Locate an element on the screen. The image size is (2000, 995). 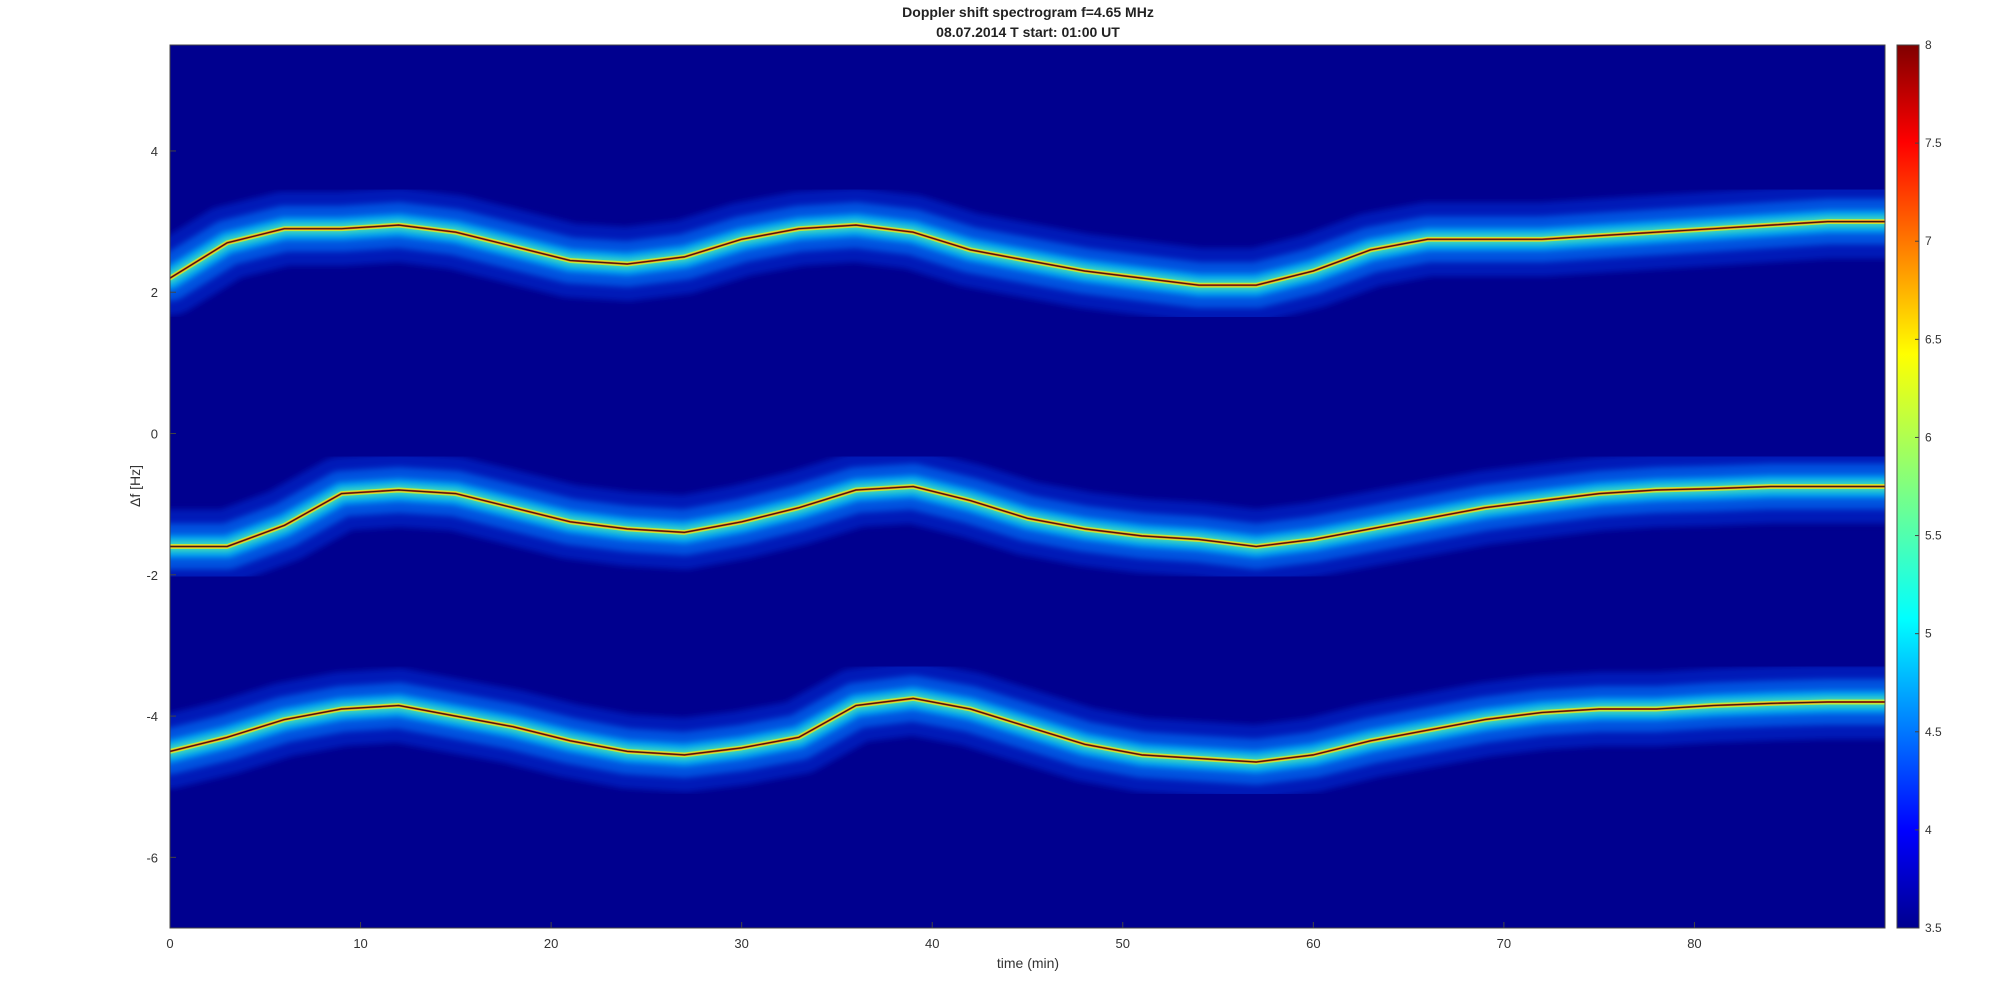
y-axis: 4 2 0 -2 -4 -6 is located at coordinates (161, 504).